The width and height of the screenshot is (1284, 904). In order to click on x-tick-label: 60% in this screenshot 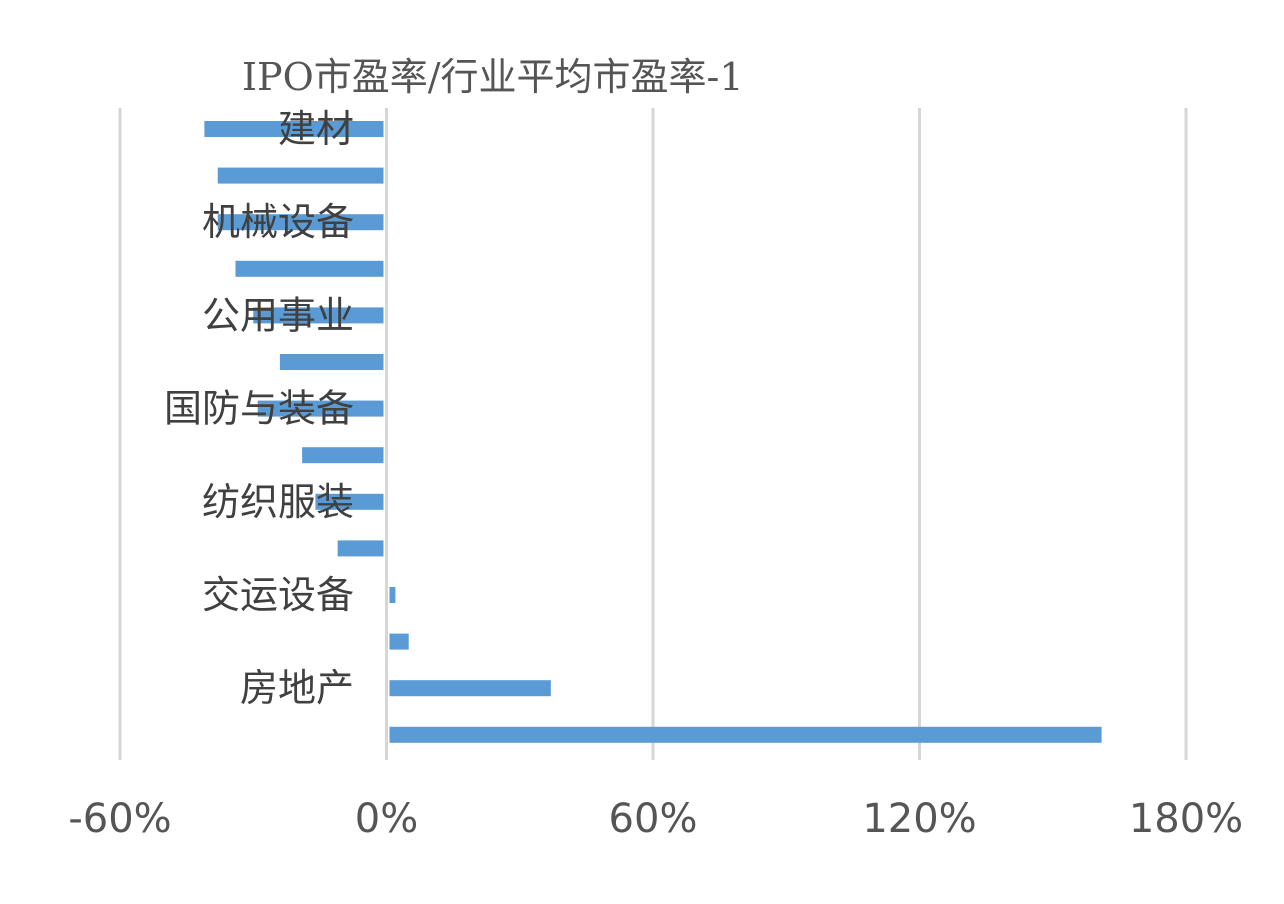, I will do `click(653, 819)`.